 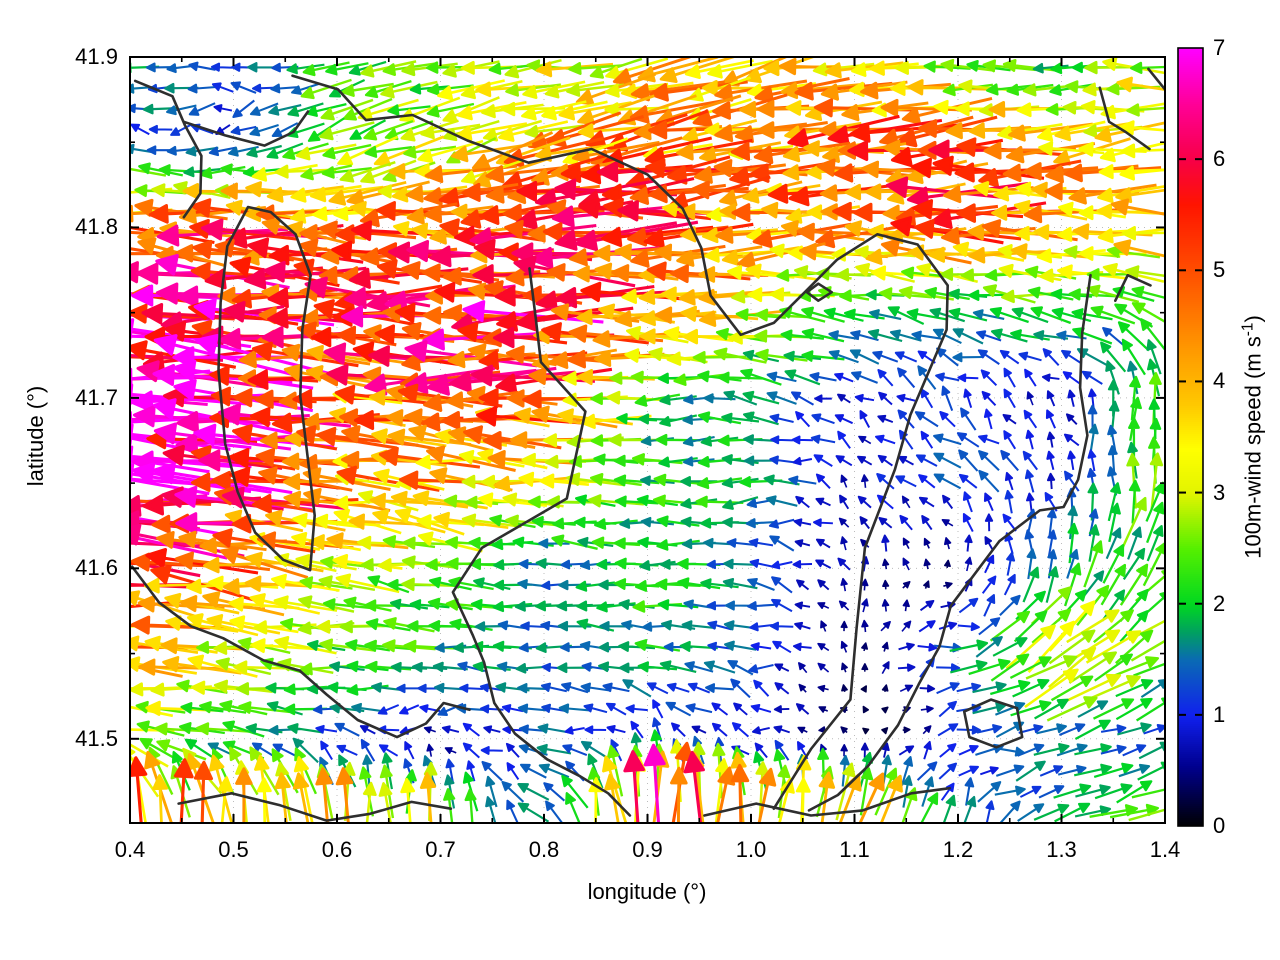 What do you see at coordinates (440, 849) in the screenshot?
I see `x-tick-label: 0.7` at bounding box center [440, 849].